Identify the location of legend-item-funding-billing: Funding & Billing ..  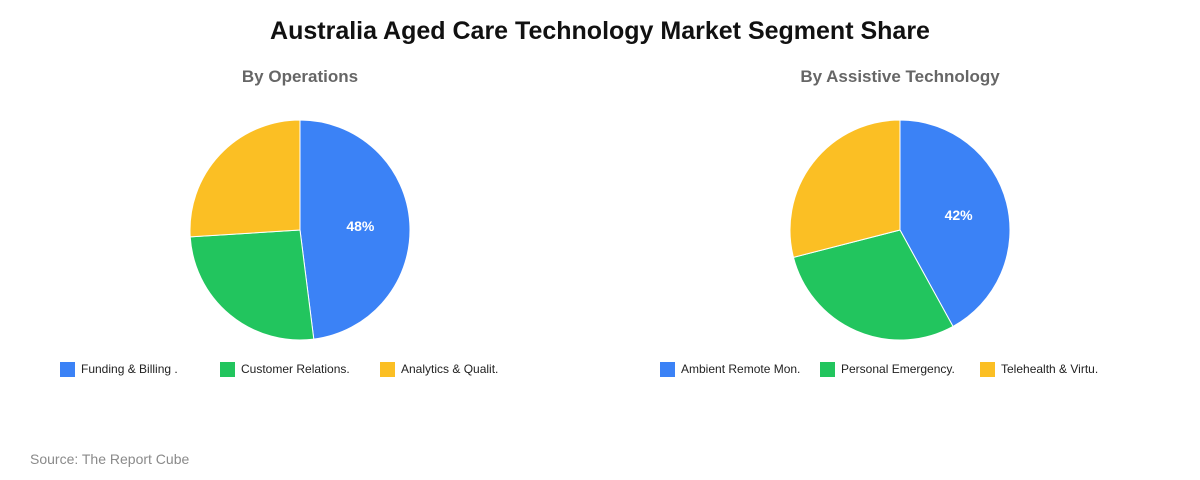
(119, 369).